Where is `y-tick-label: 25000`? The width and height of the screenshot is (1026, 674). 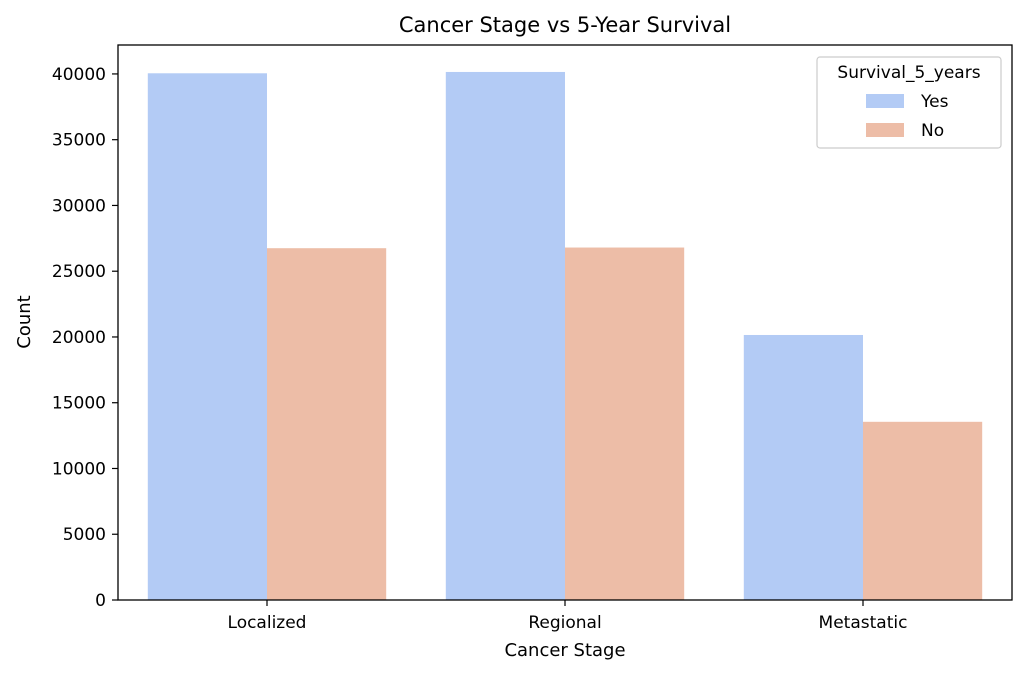 y-tick-label: 25000 is located at coordinates (79, 272).